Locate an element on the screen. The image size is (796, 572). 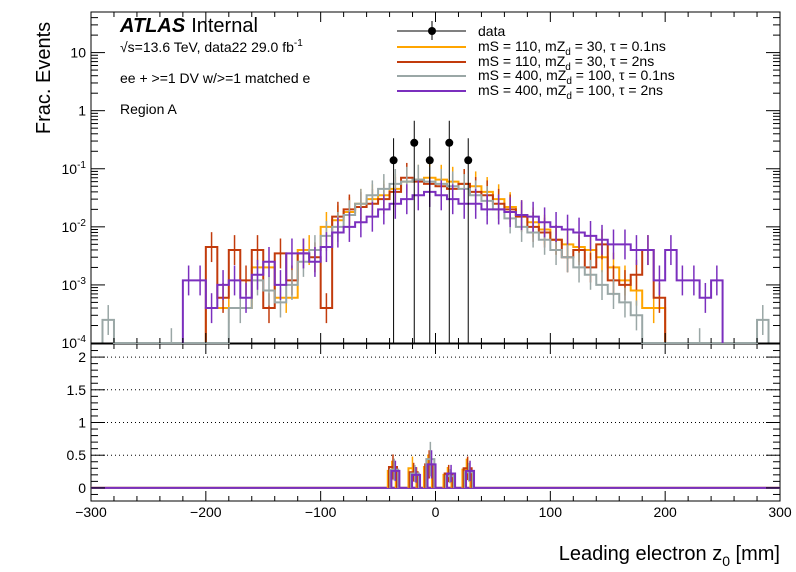
main-y-tick-label: 10⁻³ is located at coordinates (74, 284).